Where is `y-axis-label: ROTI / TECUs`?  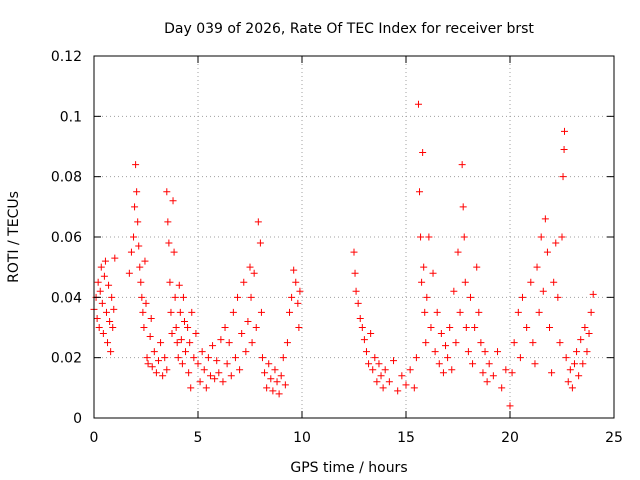 y-axis-label: ROTI / TECUs is located at coordinates (14, 237).